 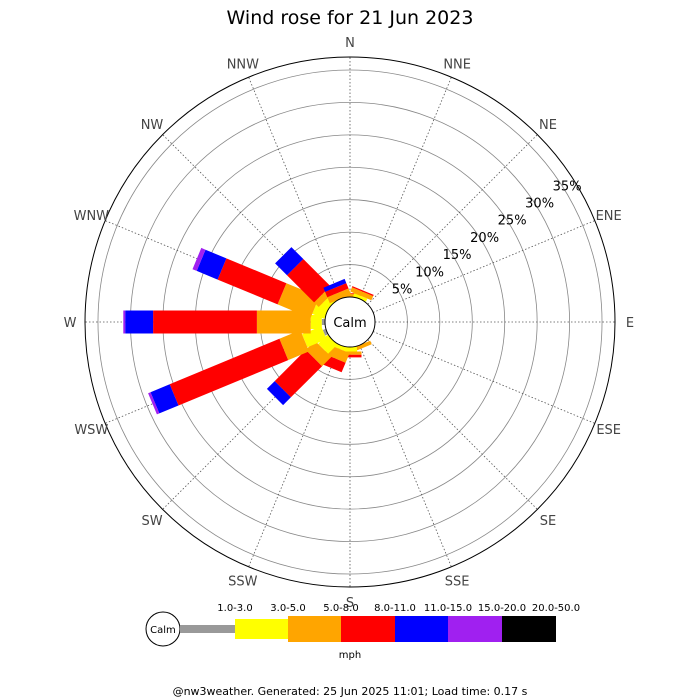 What do you see at coordinates (405, 188) in the screenshot?
I see `spoke-nne` at bounding box center [405, 188].